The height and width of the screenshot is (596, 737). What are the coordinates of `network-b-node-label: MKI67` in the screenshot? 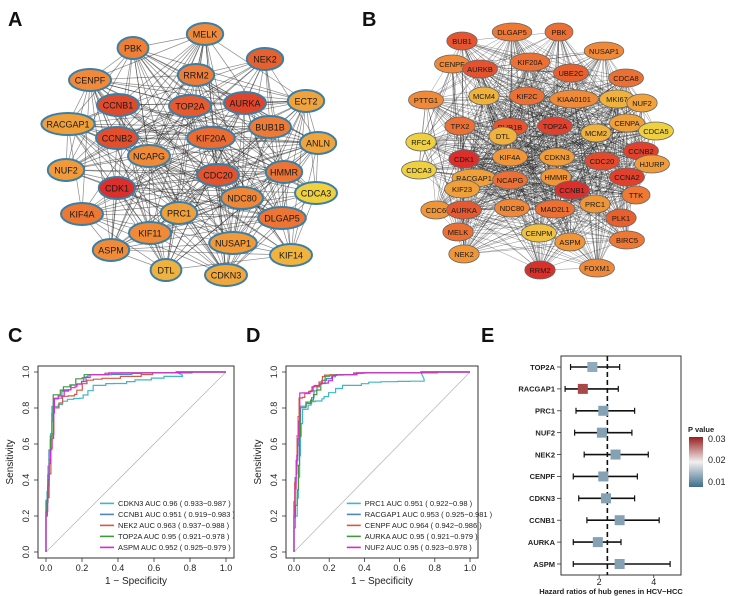 It's located at (617, 99).